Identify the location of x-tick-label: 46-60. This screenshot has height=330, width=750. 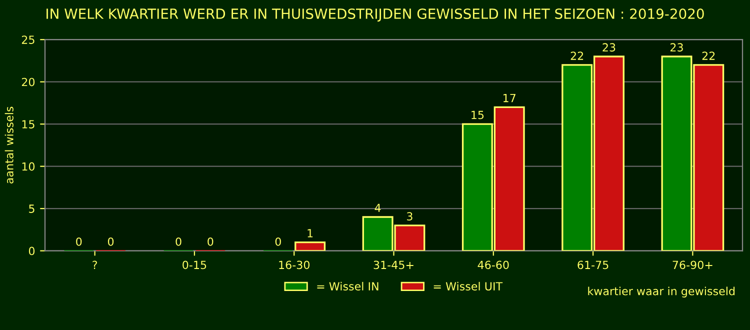
(493, 265).